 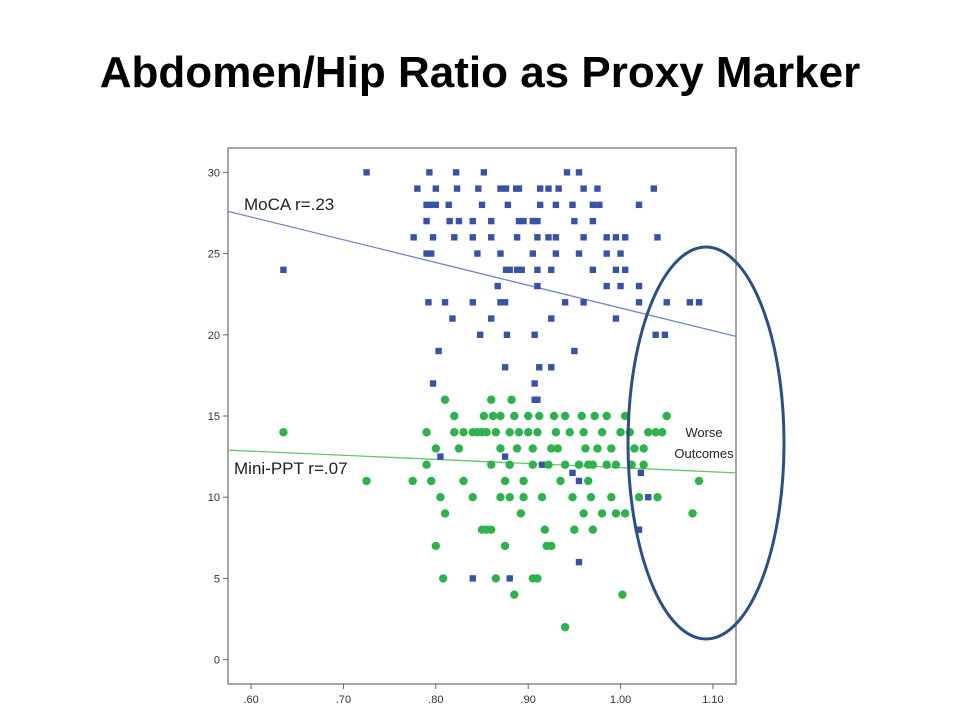 What do you see at coordinates (482, 274) in the screenshot?
I see `moca-fit-line` at bounding box center [482, 274].